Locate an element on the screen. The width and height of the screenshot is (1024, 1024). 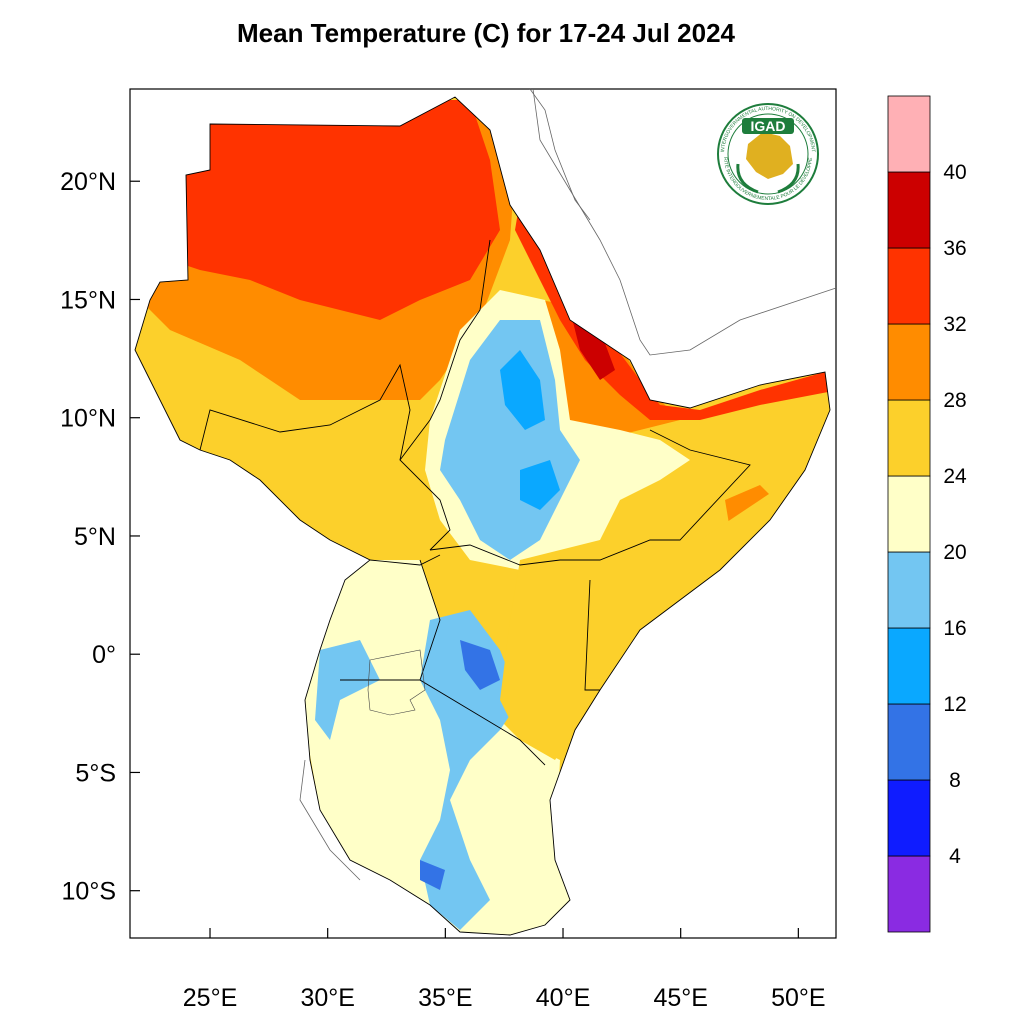
lat-tick-label: 5°N is located at coordinates (95, 537).